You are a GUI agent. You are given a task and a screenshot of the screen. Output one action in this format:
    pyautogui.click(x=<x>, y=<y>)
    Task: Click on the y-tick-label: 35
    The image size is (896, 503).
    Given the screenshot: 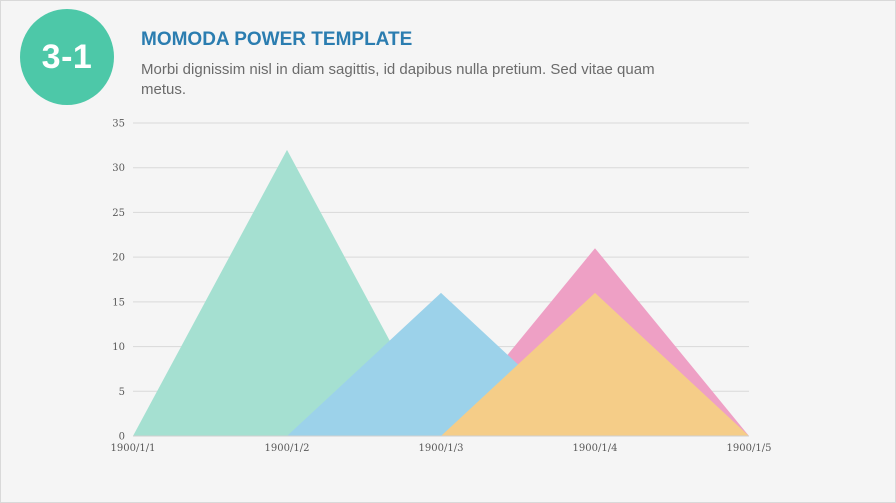 What is the action you would take?
    pyautogui.click(x=118, y=124)
    